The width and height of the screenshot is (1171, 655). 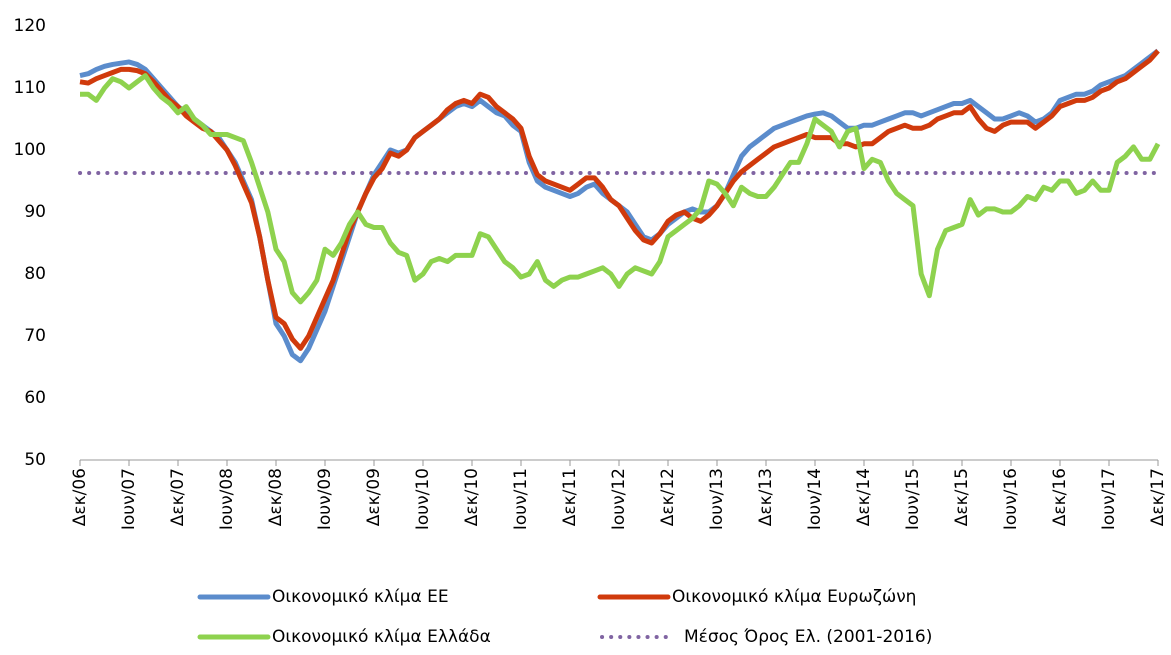 What do you see at coordinates (717, 499) in the screenshot?
I see `x-tick-label: Ιουν/13` at bounding box center [717, 499].